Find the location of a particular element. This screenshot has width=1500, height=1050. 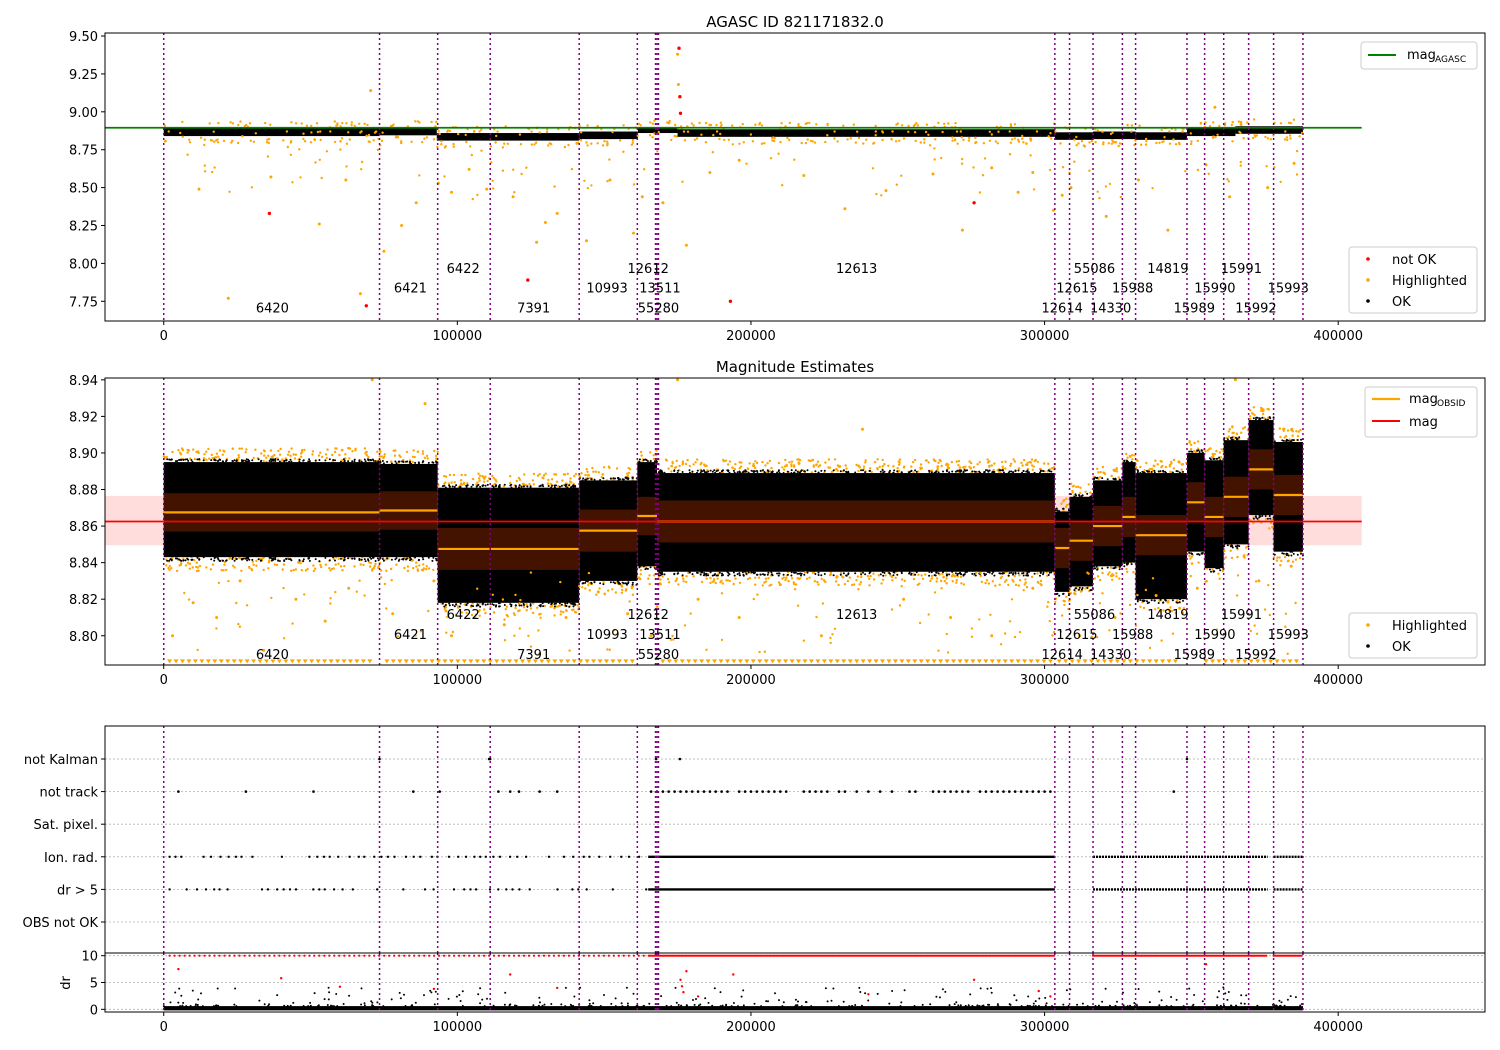

obsid-label: 15988 is located at coordinates (1132, 289).